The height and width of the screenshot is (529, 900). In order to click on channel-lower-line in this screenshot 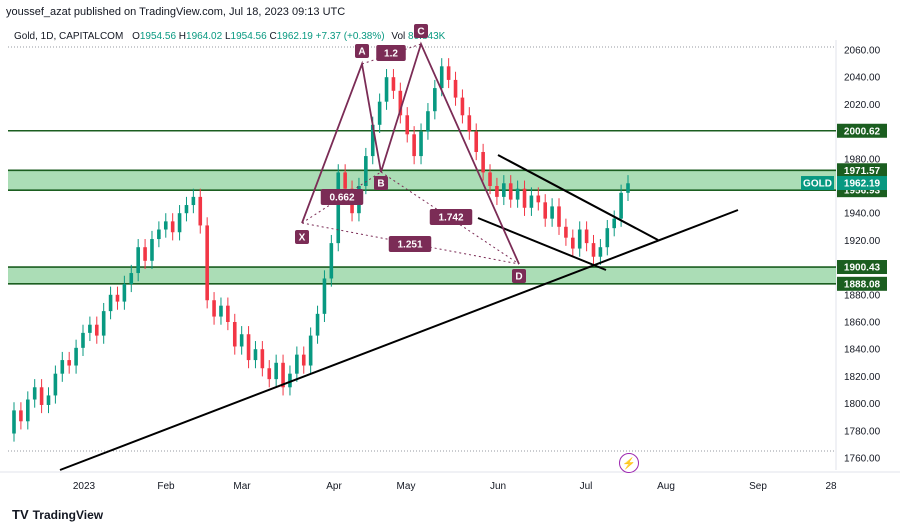, I will do `click(542, 244)`.